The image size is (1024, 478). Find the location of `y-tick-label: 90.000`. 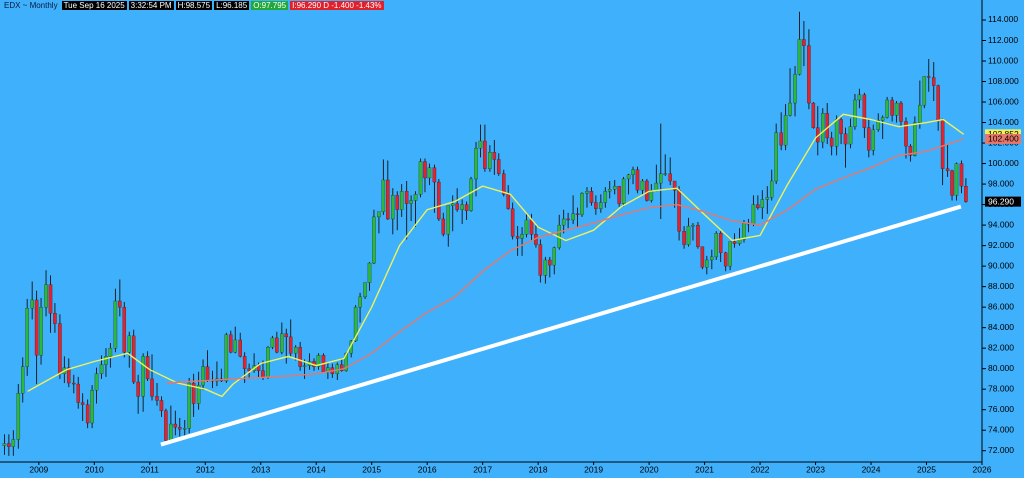

y-tick-label: 90.000 is located at coordinates (1001, 265).